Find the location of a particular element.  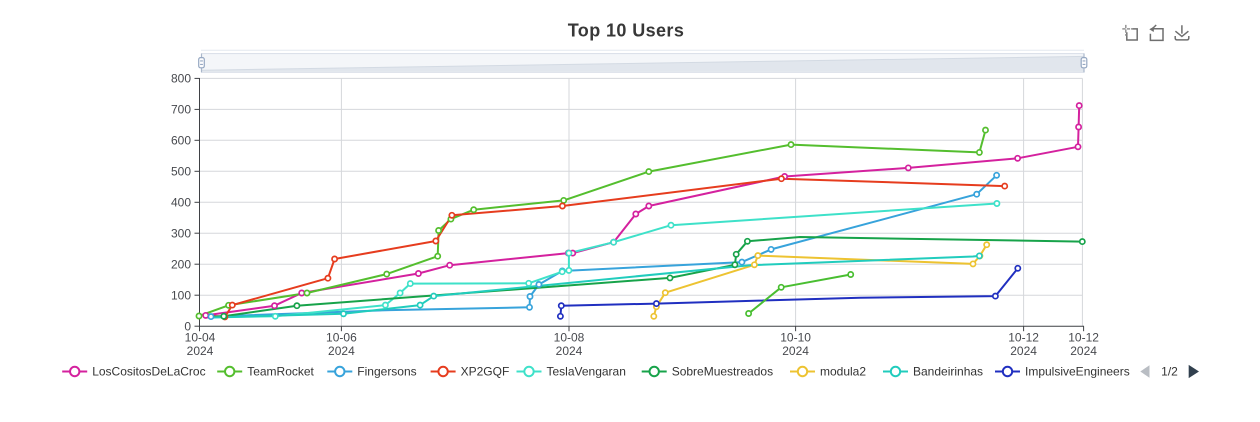

svg-text: 500 is located at coordinates (181, 172).